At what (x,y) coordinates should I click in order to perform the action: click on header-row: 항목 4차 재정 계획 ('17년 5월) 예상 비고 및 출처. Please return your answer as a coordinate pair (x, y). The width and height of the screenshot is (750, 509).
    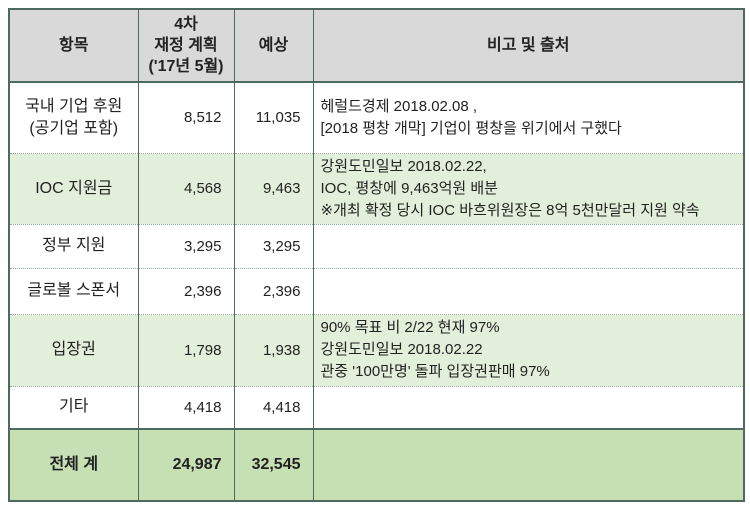
    Looking at the image, I should click on (376, 46).